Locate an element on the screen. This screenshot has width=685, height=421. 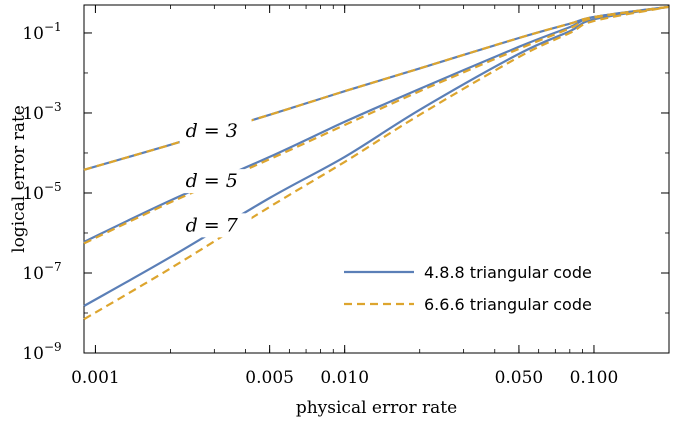
legend-label: 6.6.6 triangular code is located at coordinates (508, 304).